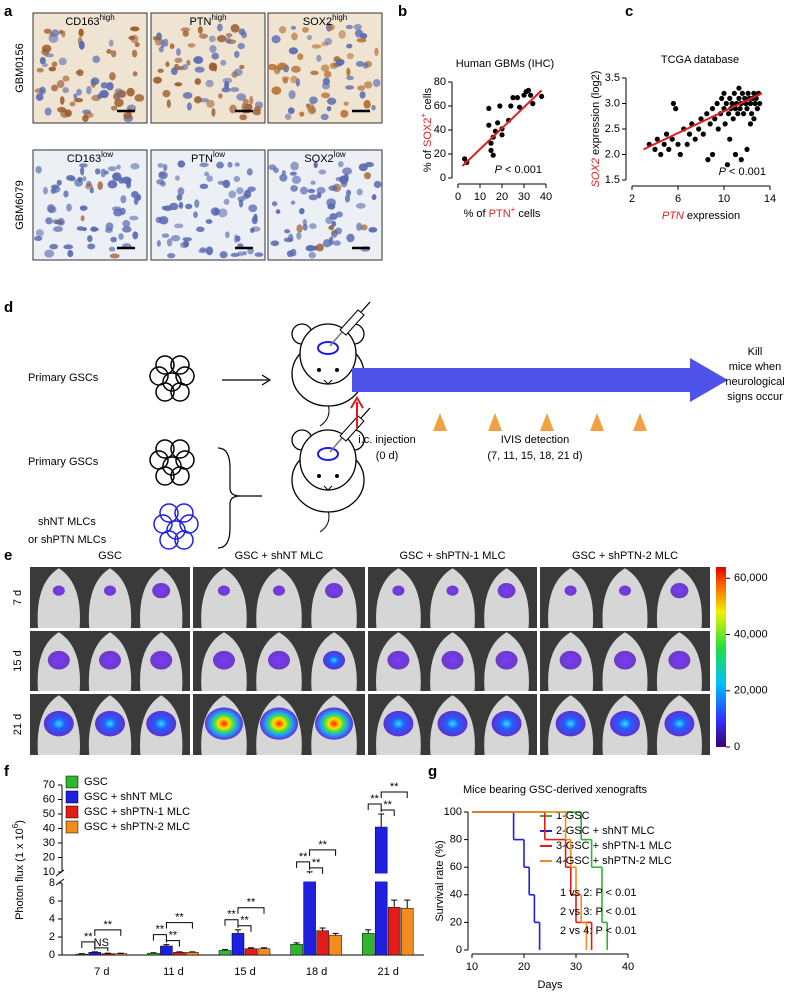  What do you see at coordinates (52, 919) in the screenshot?
I see `y-tick-label: 4` at bounding box center [52, 919].